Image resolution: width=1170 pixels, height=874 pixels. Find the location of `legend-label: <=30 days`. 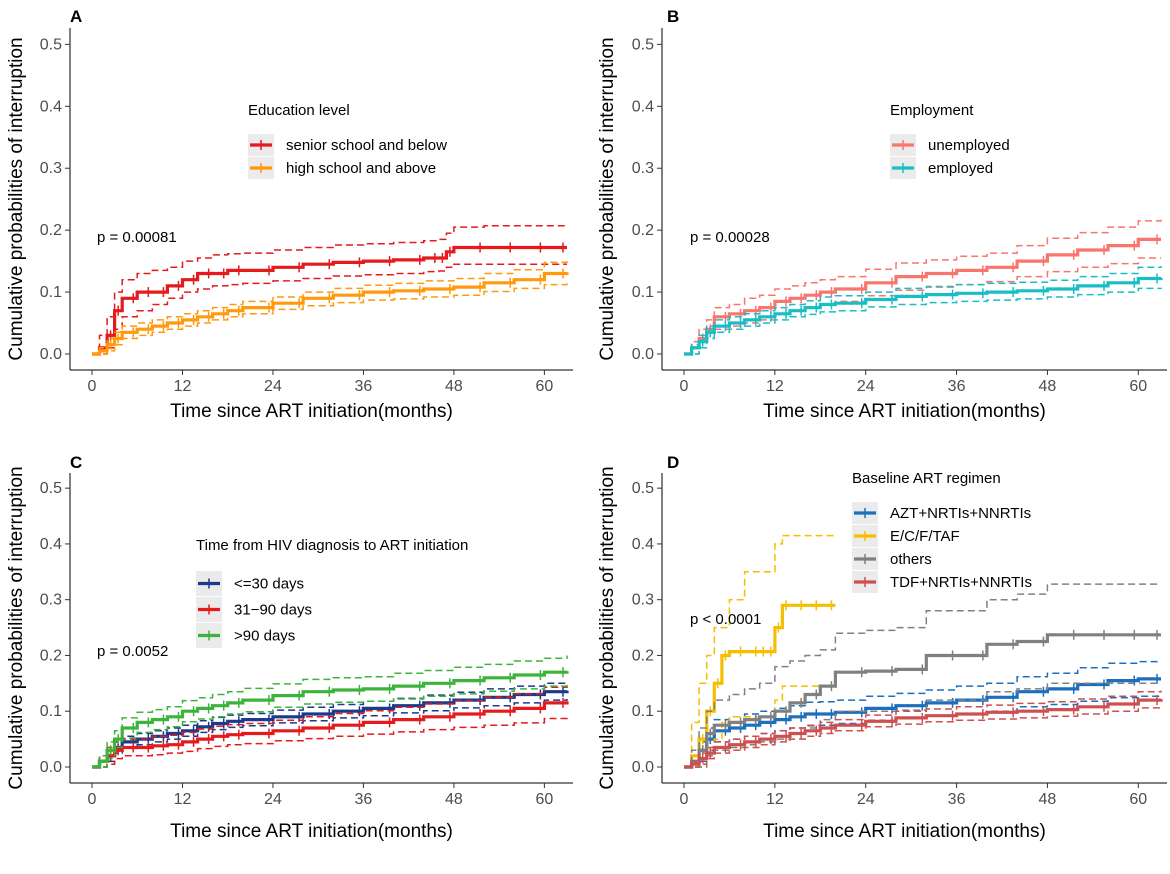

legend-label: <=30 days is located at coordinates (269, 584).